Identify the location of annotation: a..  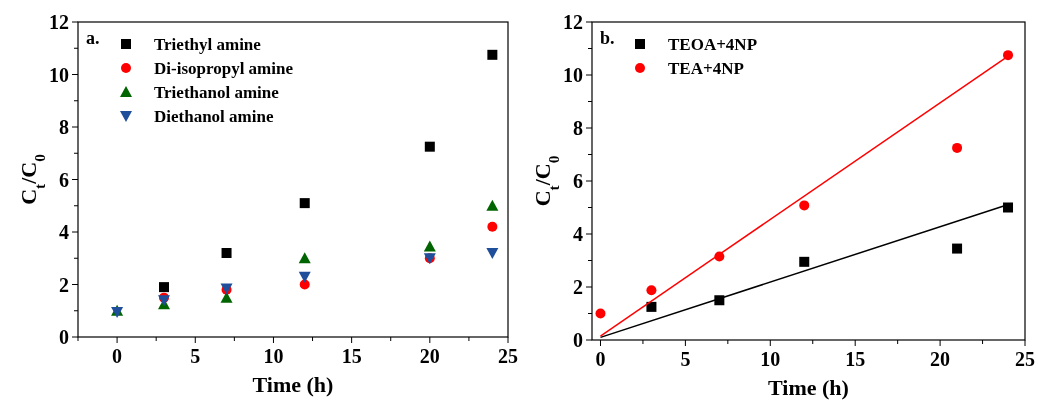
(93, 38).